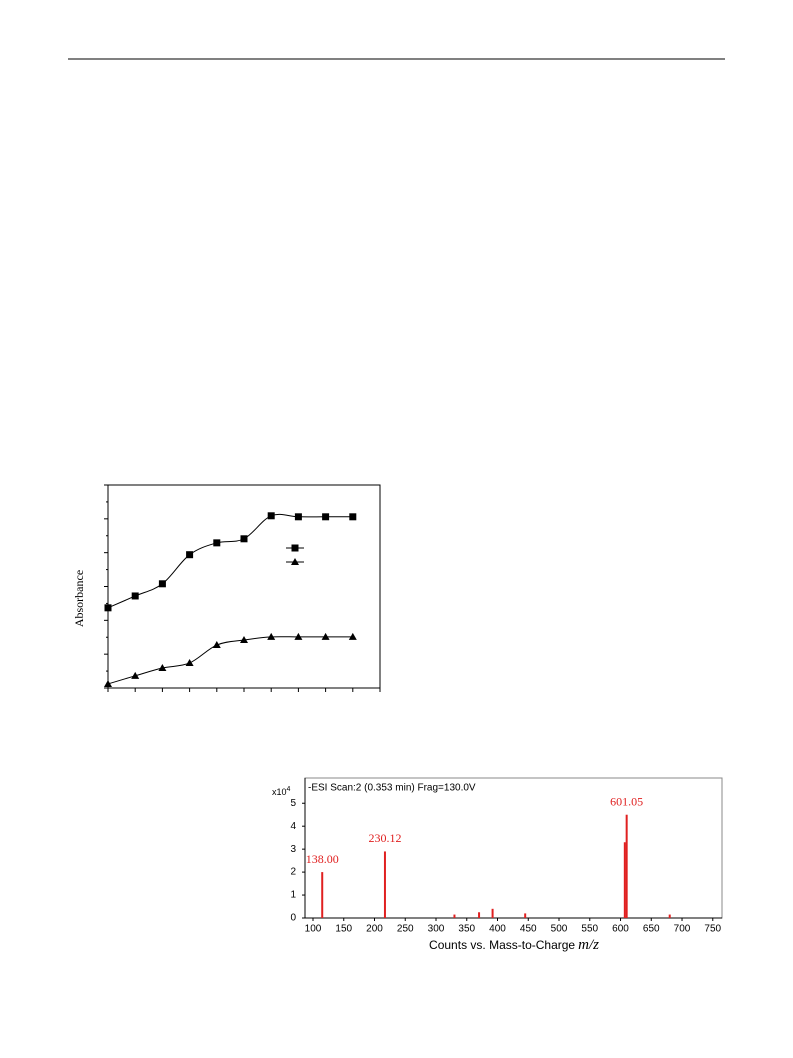 The width and height of the screenshot is (793, 1058). Describe the element at coordinates (392, 788) in the screenshot. I see `chart-title: -ESI Scan:2 (0.353 min) Frag=130.0V` at that location.